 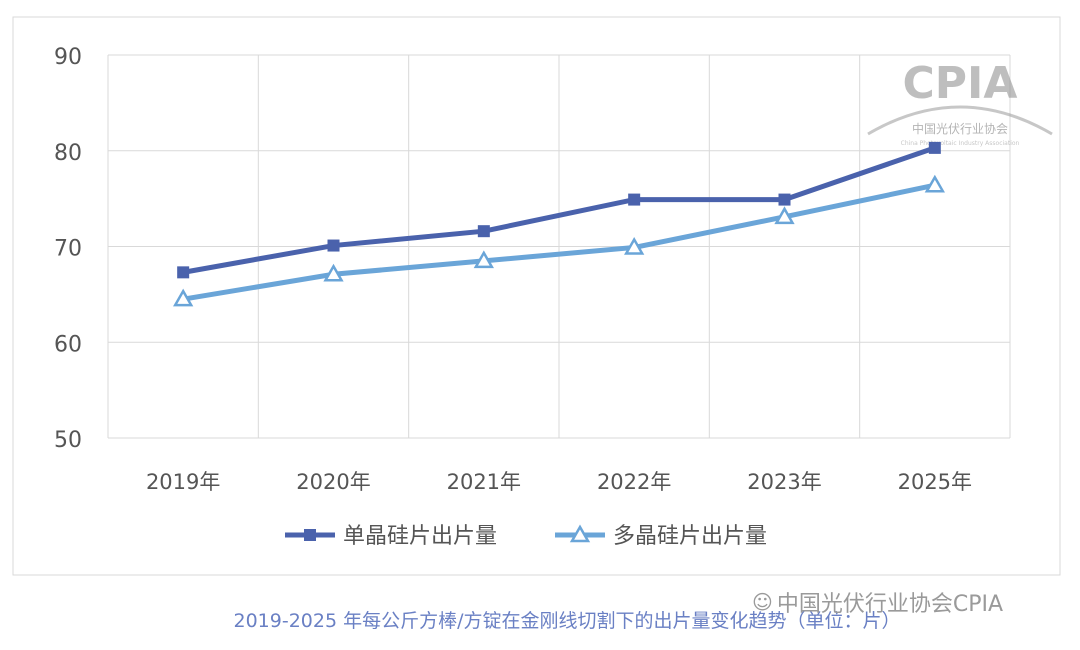 What do you see at coordinates (762, 602) in the screenshot?
I see `wechat-icon: ☺` at bounding box center [762, 602].